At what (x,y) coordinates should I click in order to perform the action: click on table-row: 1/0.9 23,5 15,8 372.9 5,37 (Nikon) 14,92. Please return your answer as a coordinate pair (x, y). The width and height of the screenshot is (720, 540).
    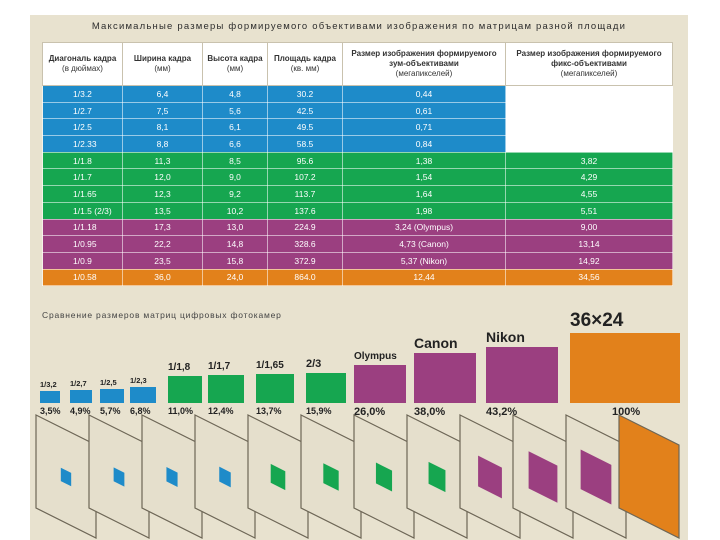
    Looking at the image, I should click on (357, 260).